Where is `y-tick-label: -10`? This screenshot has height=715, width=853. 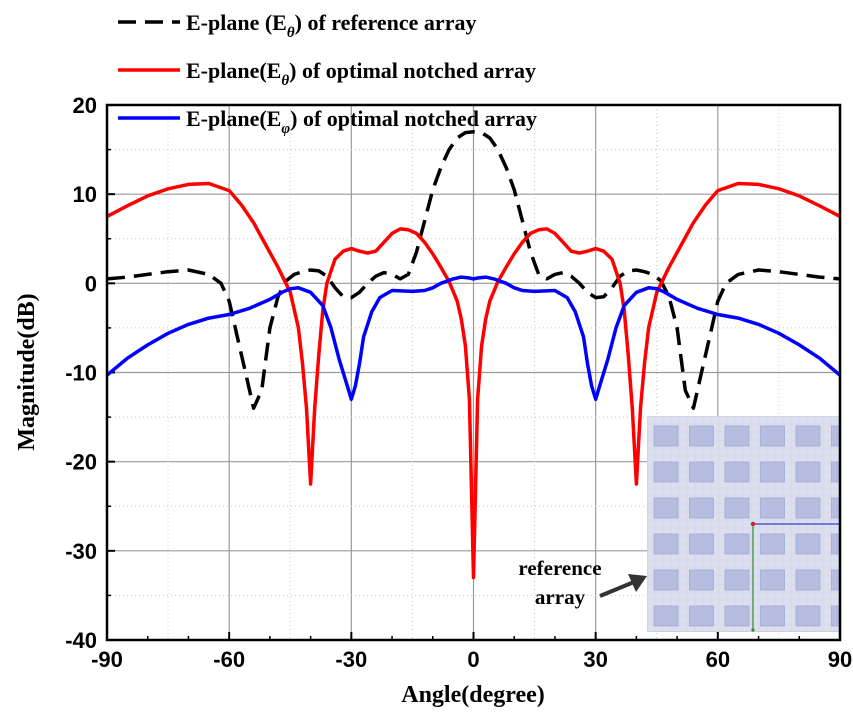 y-tick-label: -10 is located at coordinates (81, 373).